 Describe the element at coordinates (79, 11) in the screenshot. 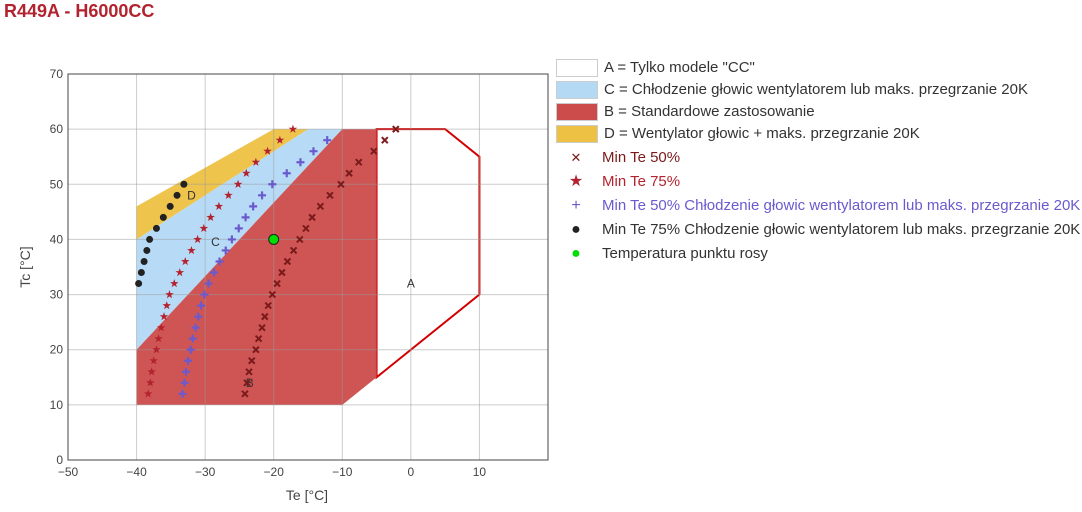

I see `chart-title: R449A - H6000CC` at that location.